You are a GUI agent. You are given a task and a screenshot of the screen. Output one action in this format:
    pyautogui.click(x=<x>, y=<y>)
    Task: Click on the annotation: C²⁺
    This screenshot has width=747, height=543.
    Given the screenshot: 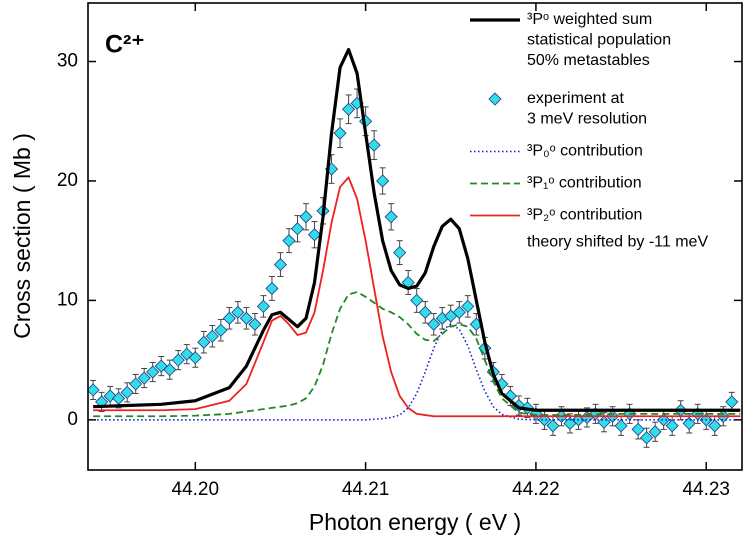 What is the action you would take?
    pyautogui.click(x=125, y=45)
    